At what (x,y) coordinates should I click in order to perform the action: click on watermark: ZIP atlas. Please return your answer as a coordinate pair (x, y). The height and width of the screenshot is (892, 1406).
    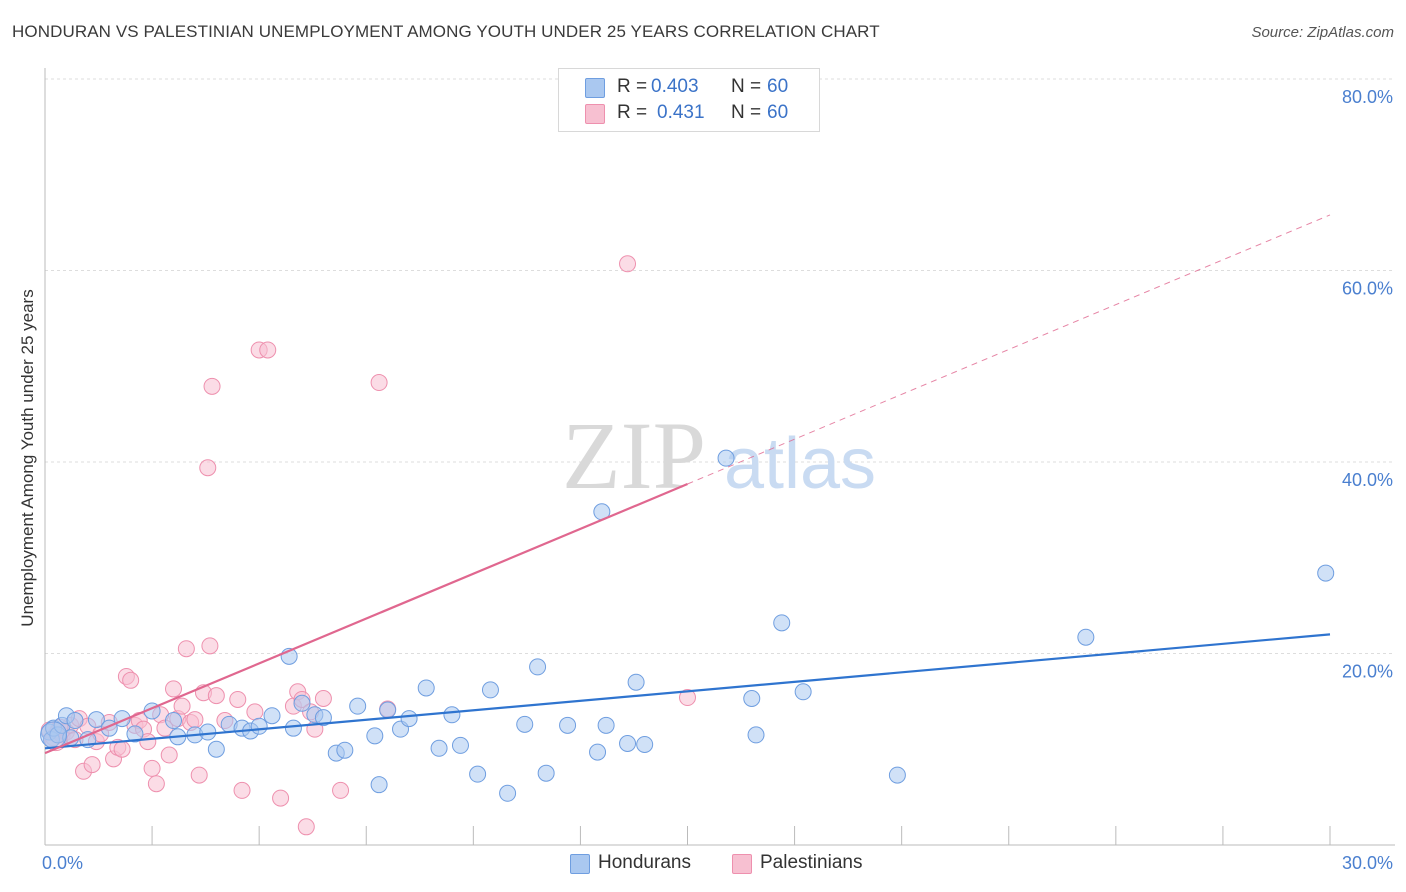
    Looking at the image, I should click on (719, 455).